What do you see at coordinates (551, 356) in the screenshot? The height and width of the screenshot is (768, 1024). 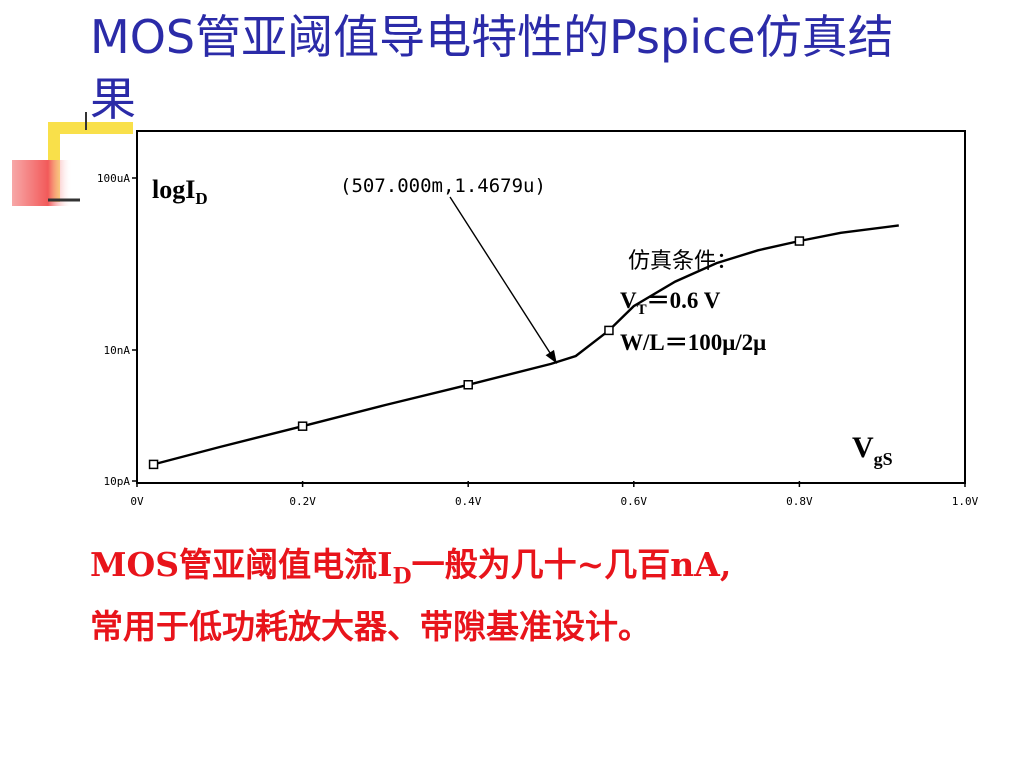 I see `cursor-arrow-head` at bounding box center [551, 356].